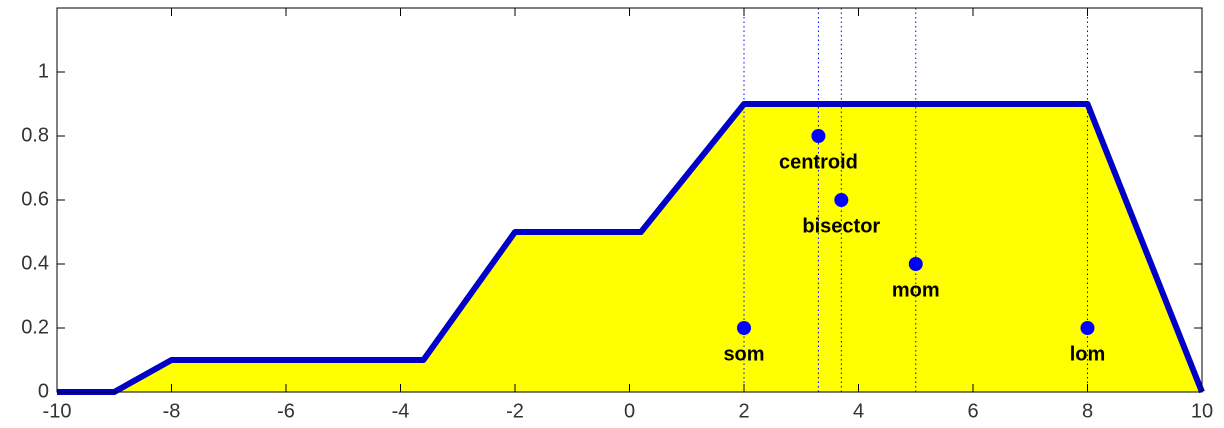 The width and height of the screenshot is (1224, 428). What do you see at coordinates (43, 71) in the screenshot?
I see `y-tick-label: 1` at bounding box center [43, 71].